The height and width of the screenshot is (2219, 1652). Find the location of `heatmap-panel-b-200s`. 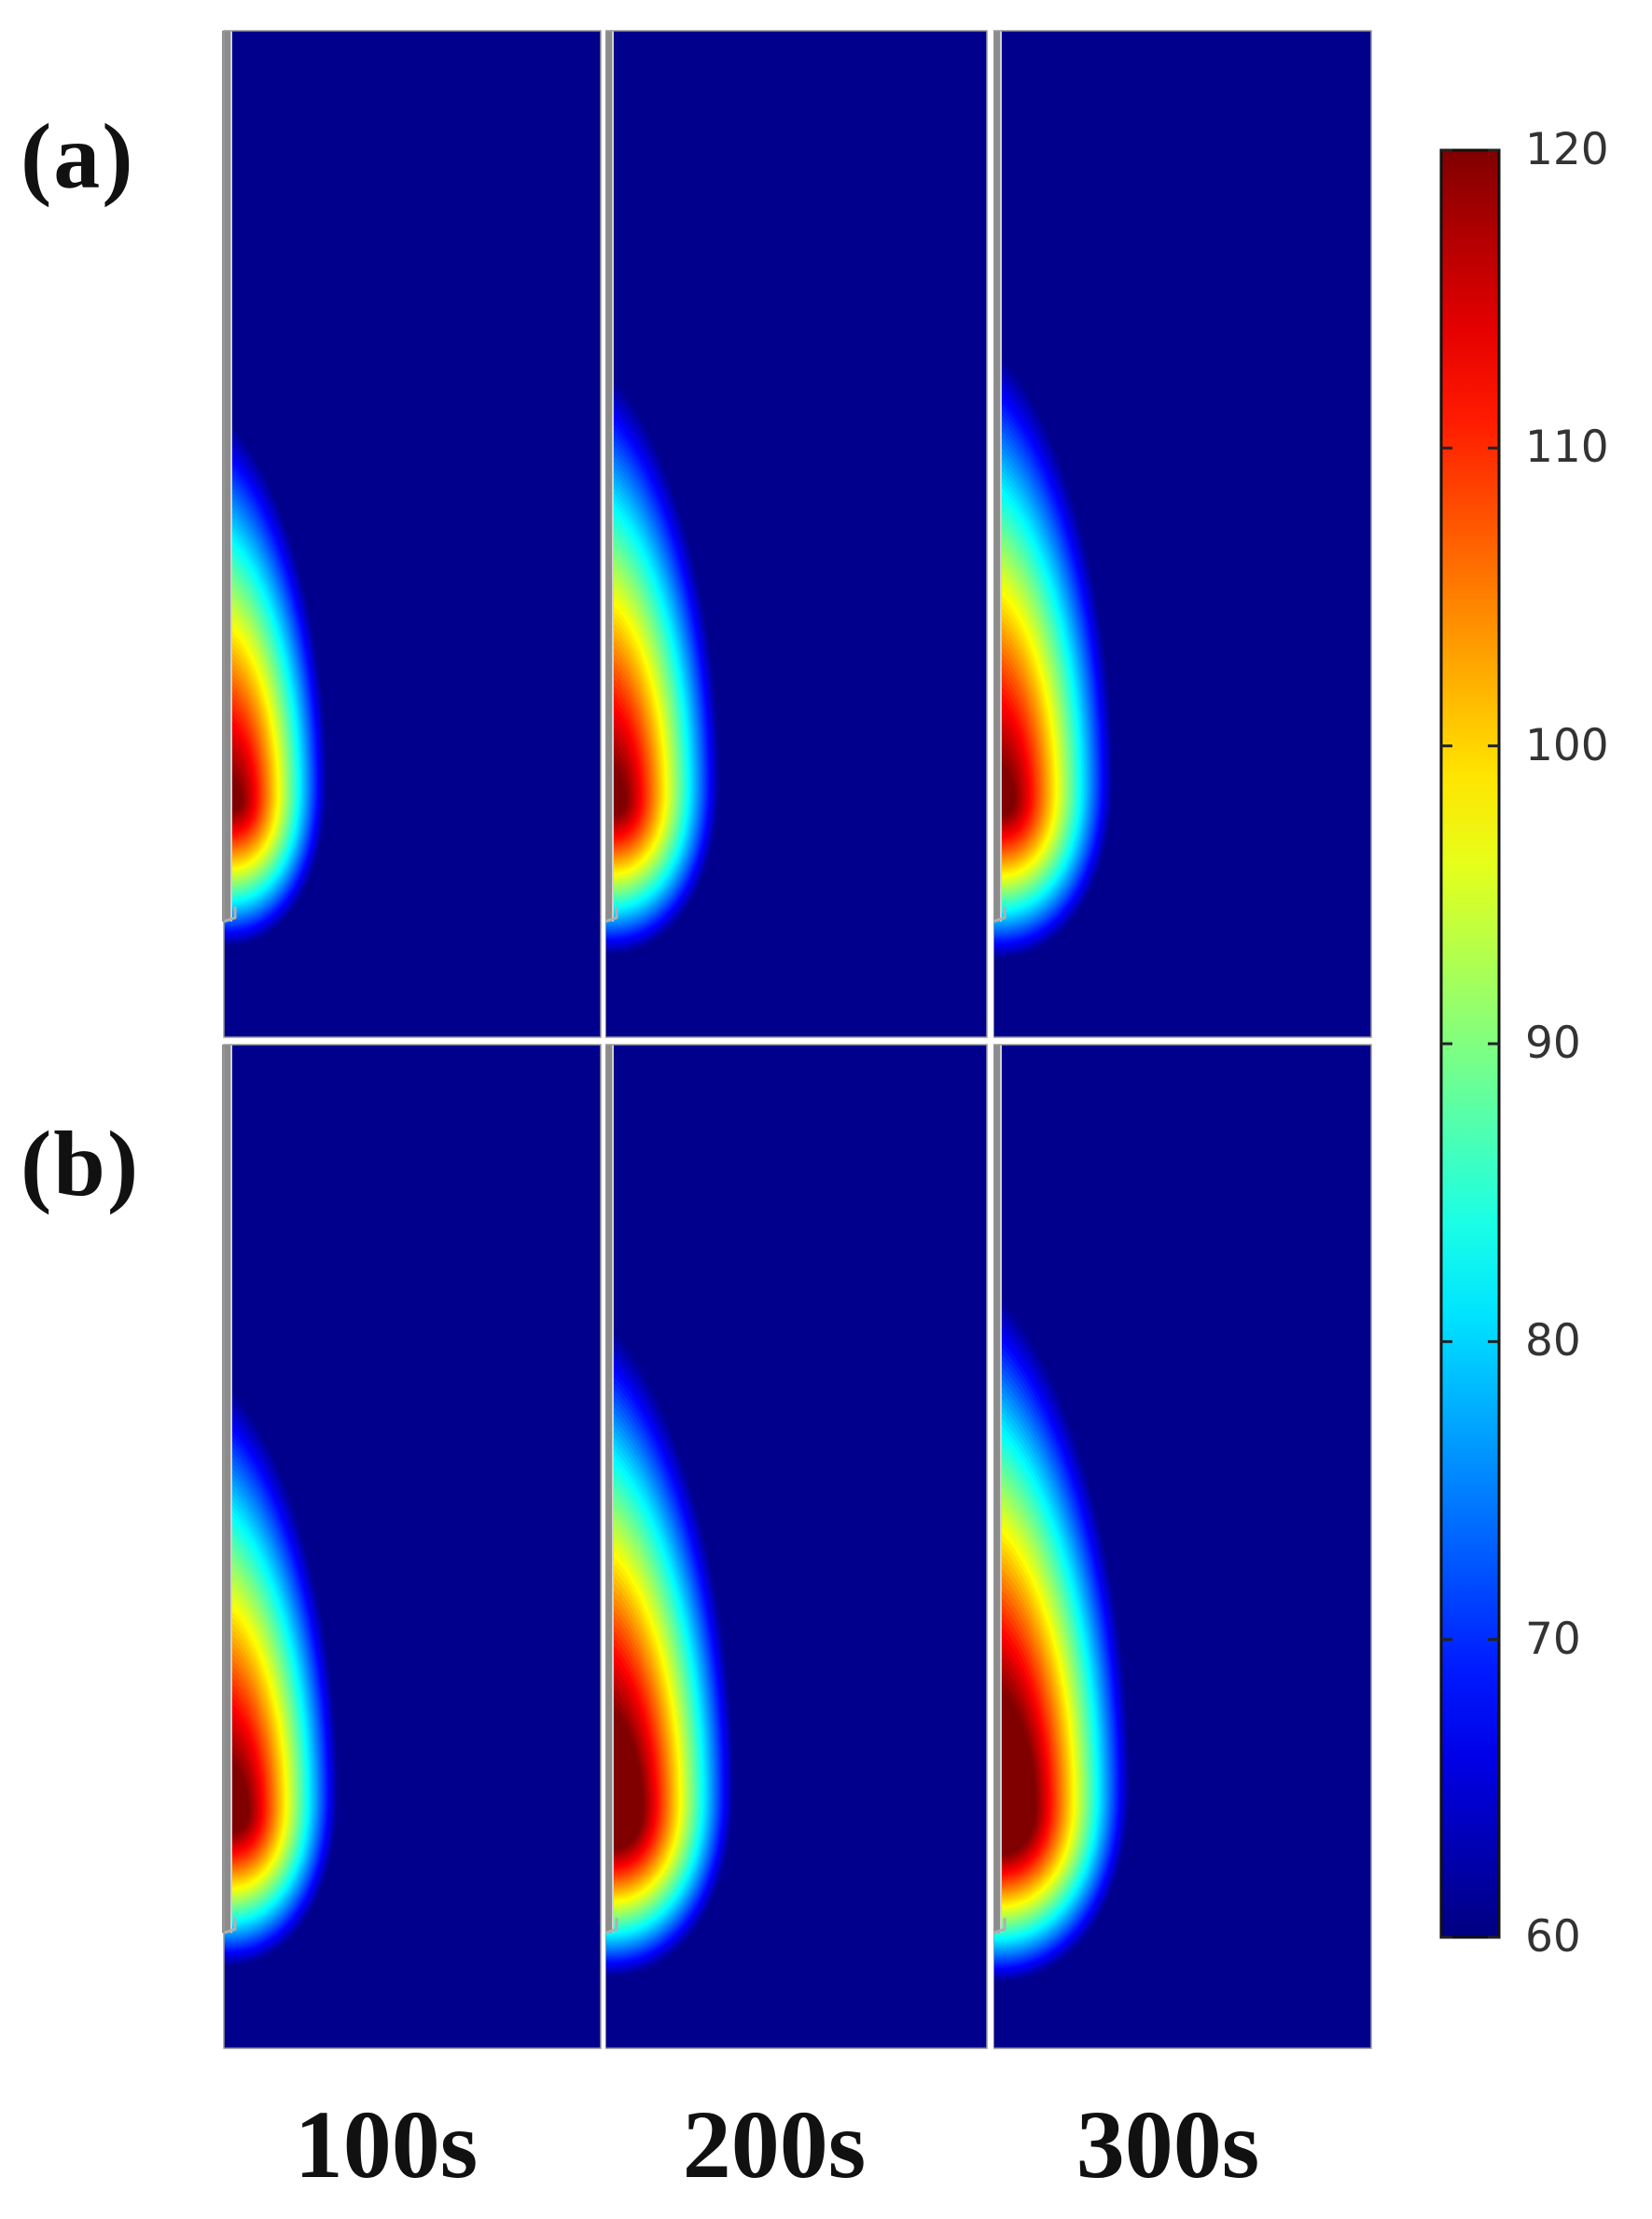

heatmap-panel-b-200s is located at coordinates (796, 1547).